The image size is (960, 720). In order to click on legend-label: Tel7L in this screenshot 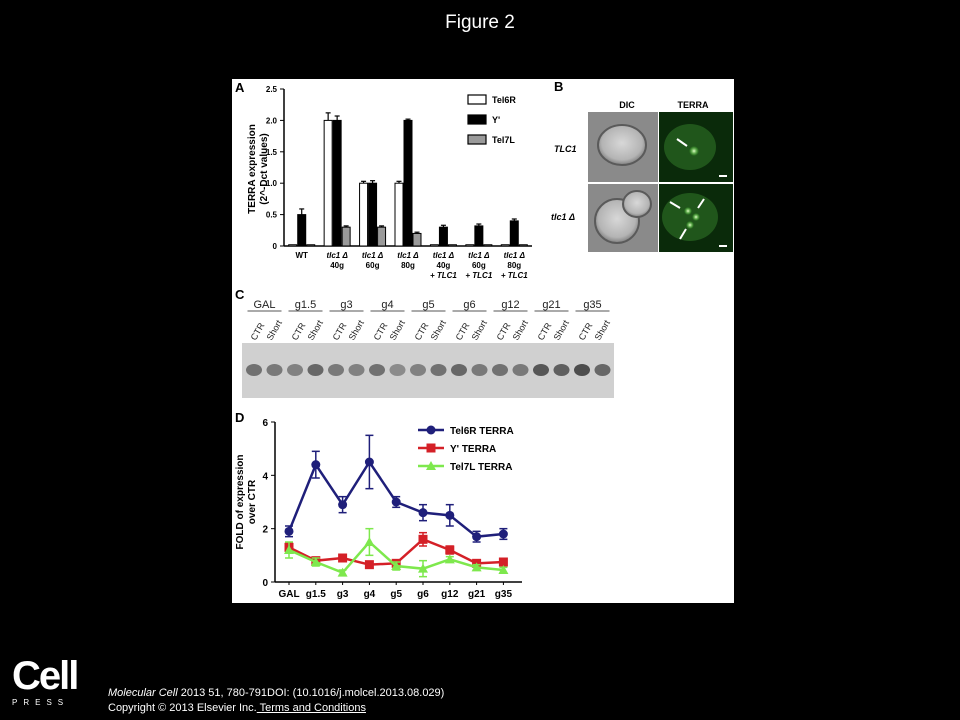, I will do `click(503, 140)`.